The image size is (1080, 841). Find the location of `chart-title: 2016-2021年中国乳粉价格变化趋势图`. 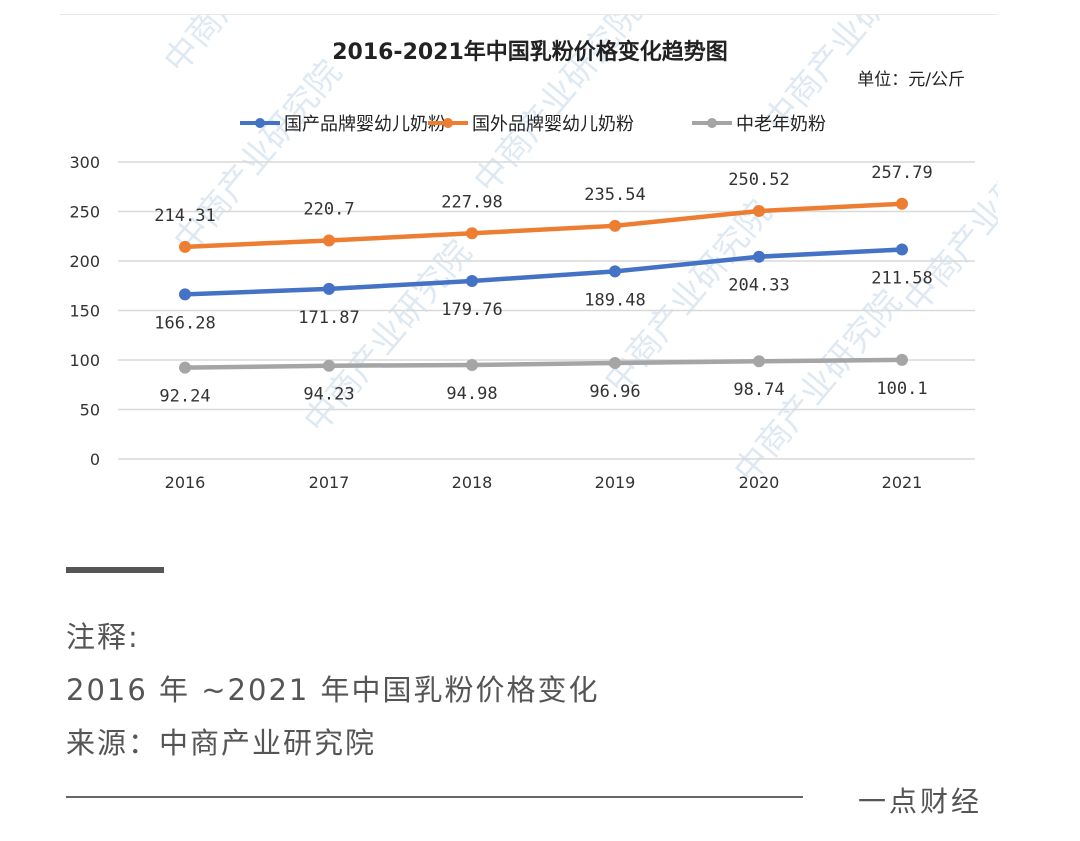

chart-title: 2016-2021年中国乳粉价格变化趋势图 is located at coordinates (530, 52).